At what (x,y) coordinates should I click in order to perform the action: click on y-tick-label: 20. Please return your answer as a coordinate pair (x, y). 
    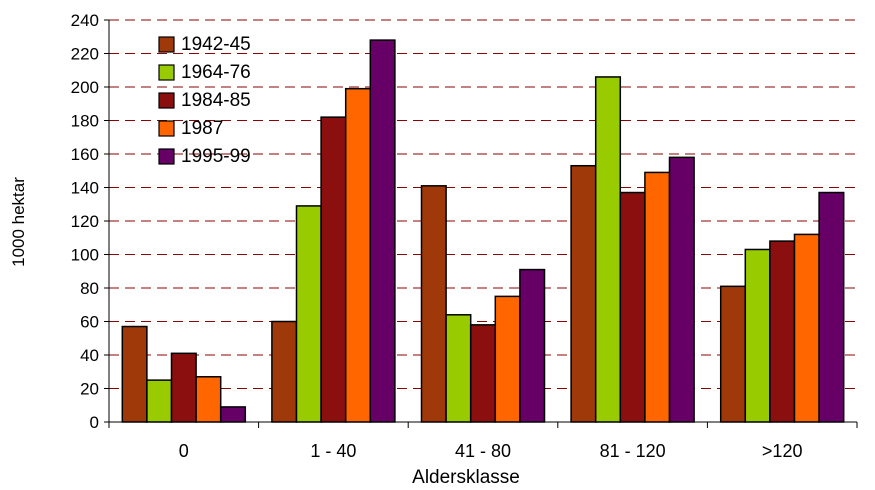
    Looking at the image, I should click on (89, 389).